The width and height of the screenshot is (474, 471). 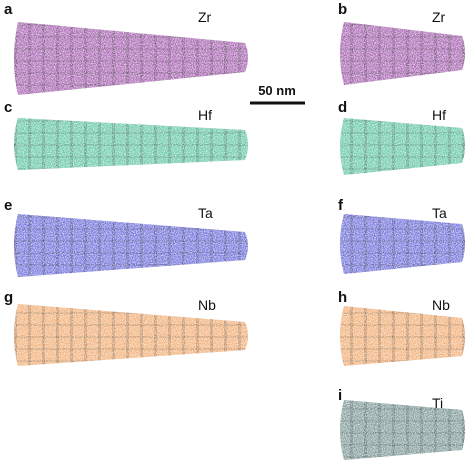 What do you see at coordinates (342, 297) in the screenshot?
I see `panel-label: h` at bounding box center [342, 297].